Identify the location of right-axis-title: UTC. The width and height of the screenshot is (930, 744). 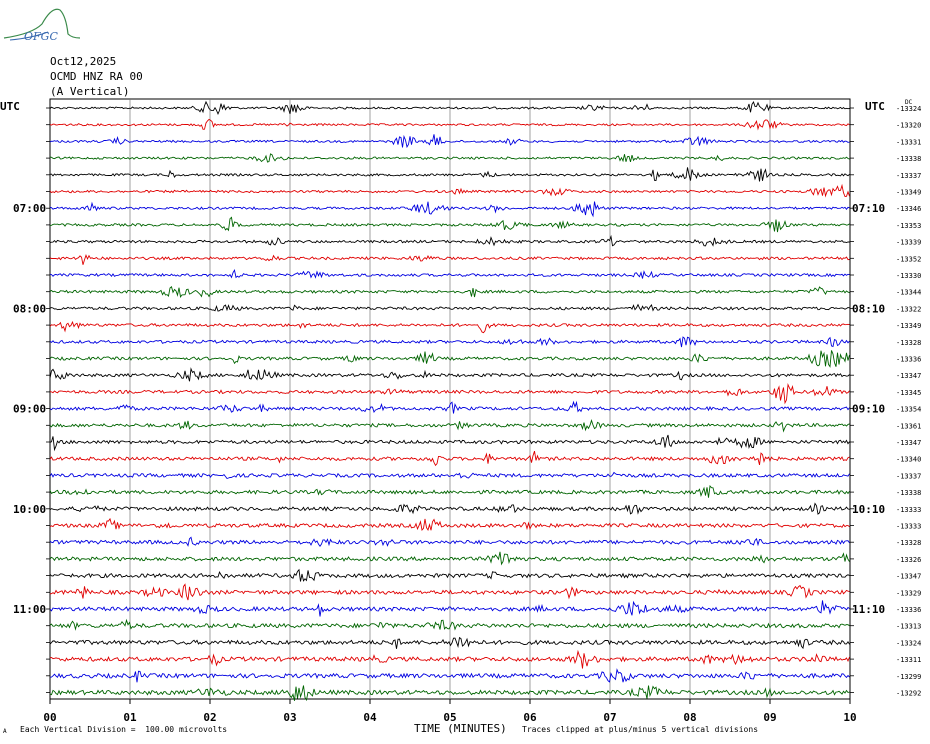
(875, 106).